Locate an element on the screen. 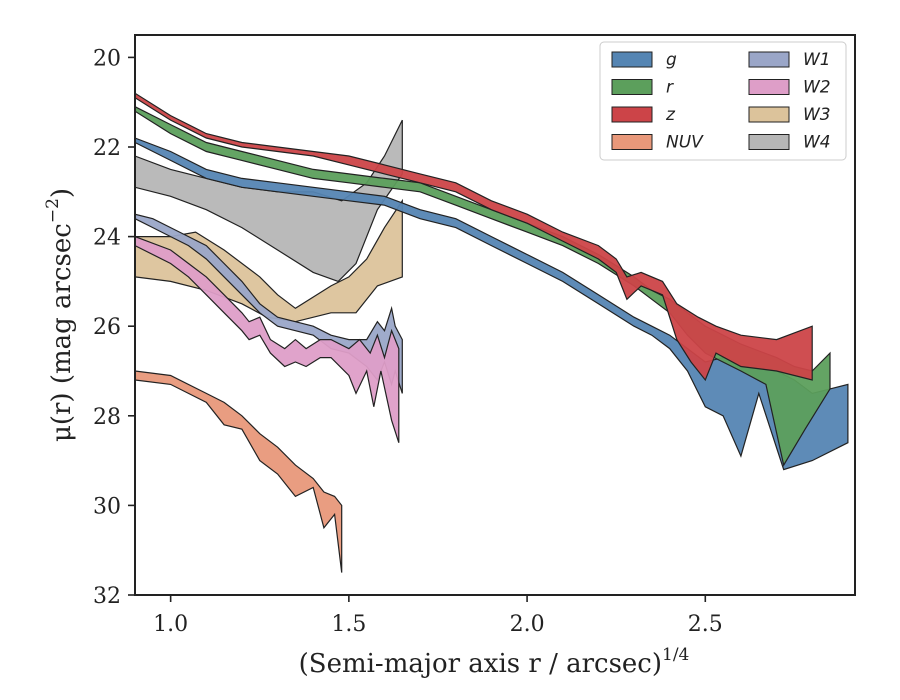 The height and width of the screenshot is (700, 900). y-tick-label: 30 is located at coordinates (107, 506).